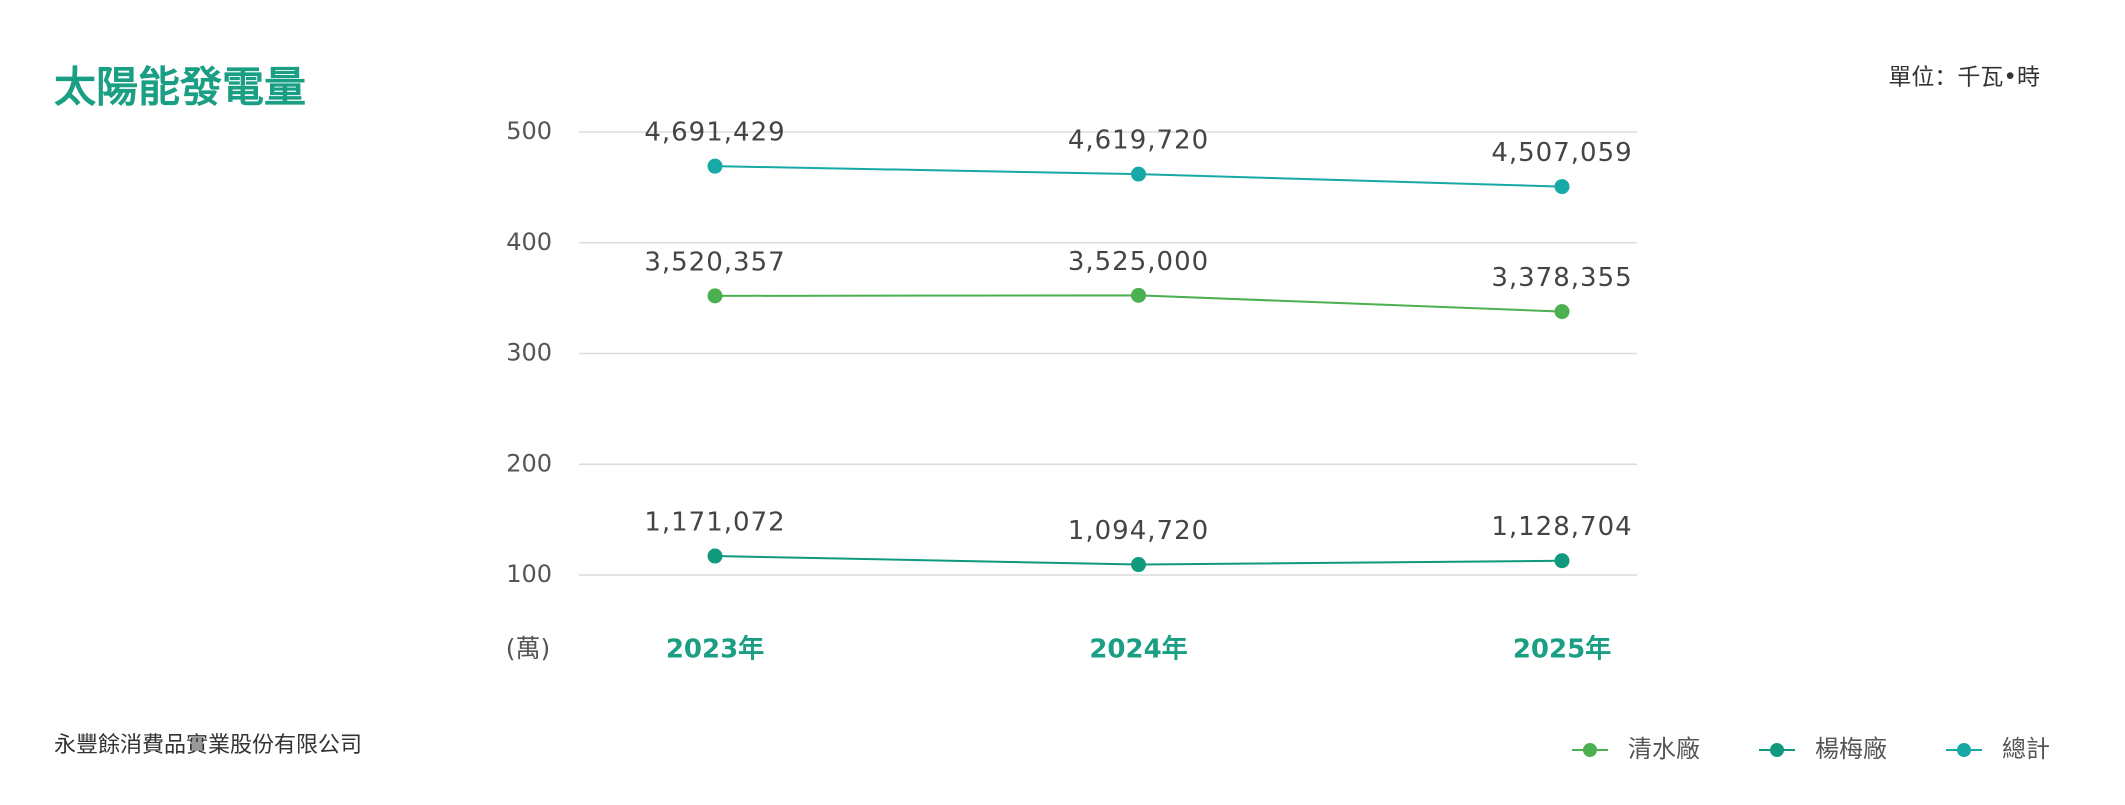 The width and height of the screenshot is (2125, 805). Describe the element at coordinates (1138, 649) in the screenshot. I see `x-tick-label: 2024年` at that location.